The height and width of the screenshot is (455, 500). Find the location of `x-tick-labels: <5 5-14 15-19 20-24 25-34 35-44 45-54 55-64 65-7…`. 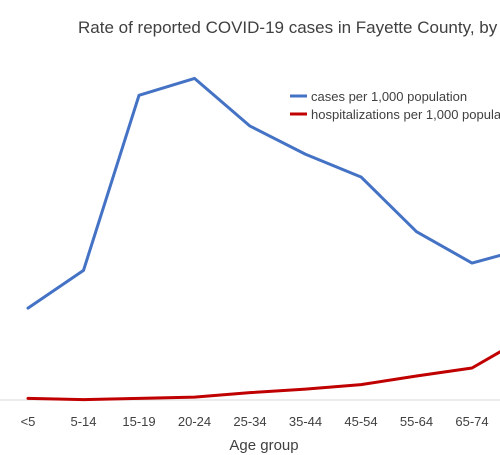

x-tick-labels: <5 5-14 15-19 20-24 25-34 35-44 45-54 55-64 65-7… is located at coordinates (255, 421).